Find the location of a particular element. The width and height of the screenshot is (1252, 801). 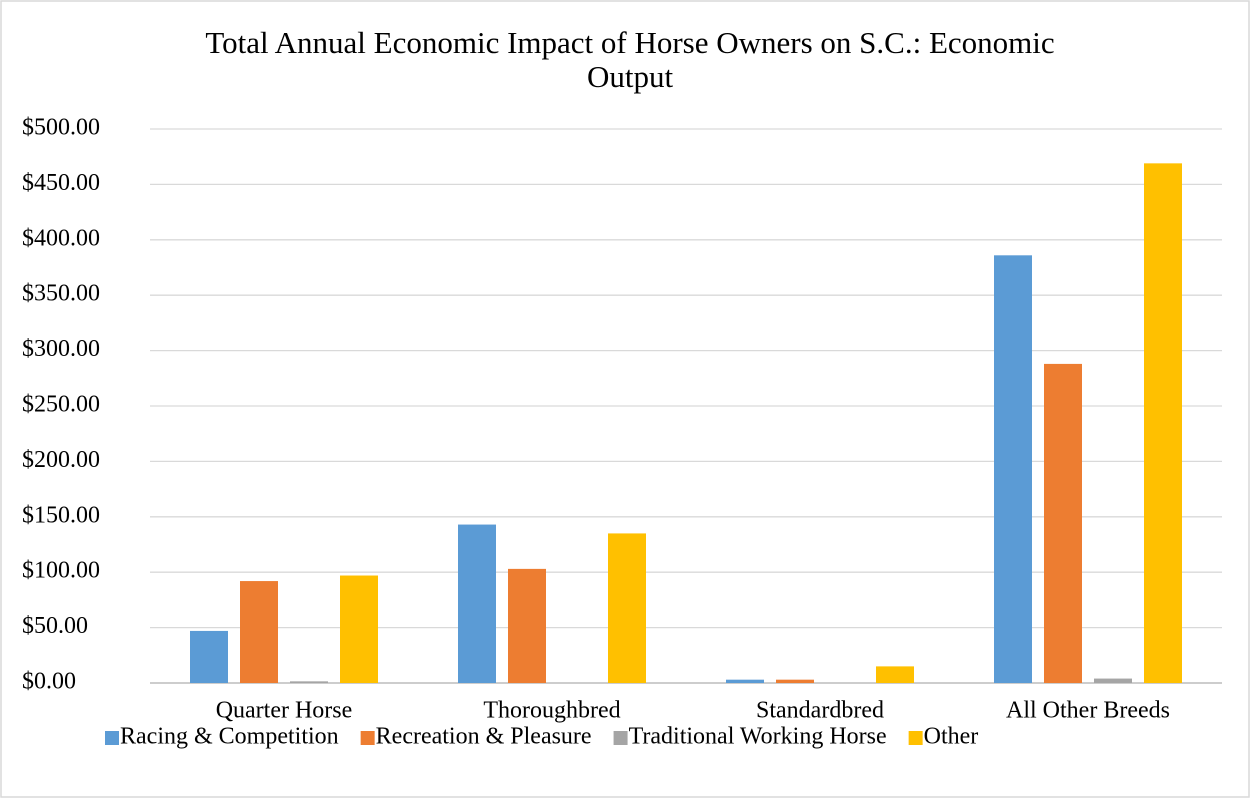

chart-title: Output is located at coordinates (630, 76).